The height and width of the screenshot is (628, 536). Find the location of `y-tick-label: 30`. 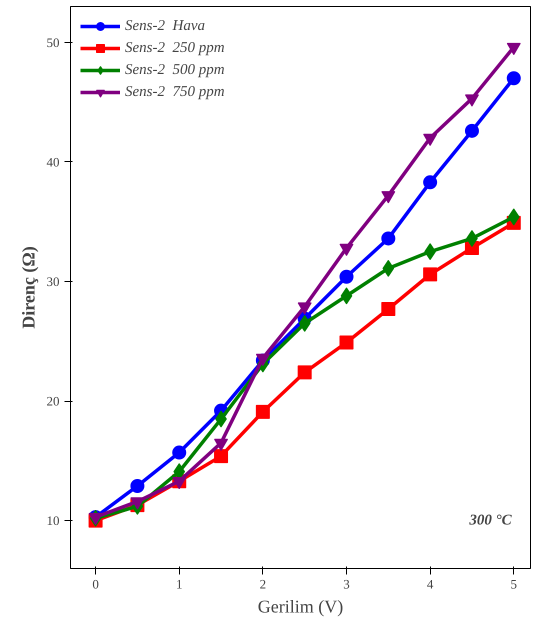

y-tick-label: 30 is located at coordinates (53, 282).